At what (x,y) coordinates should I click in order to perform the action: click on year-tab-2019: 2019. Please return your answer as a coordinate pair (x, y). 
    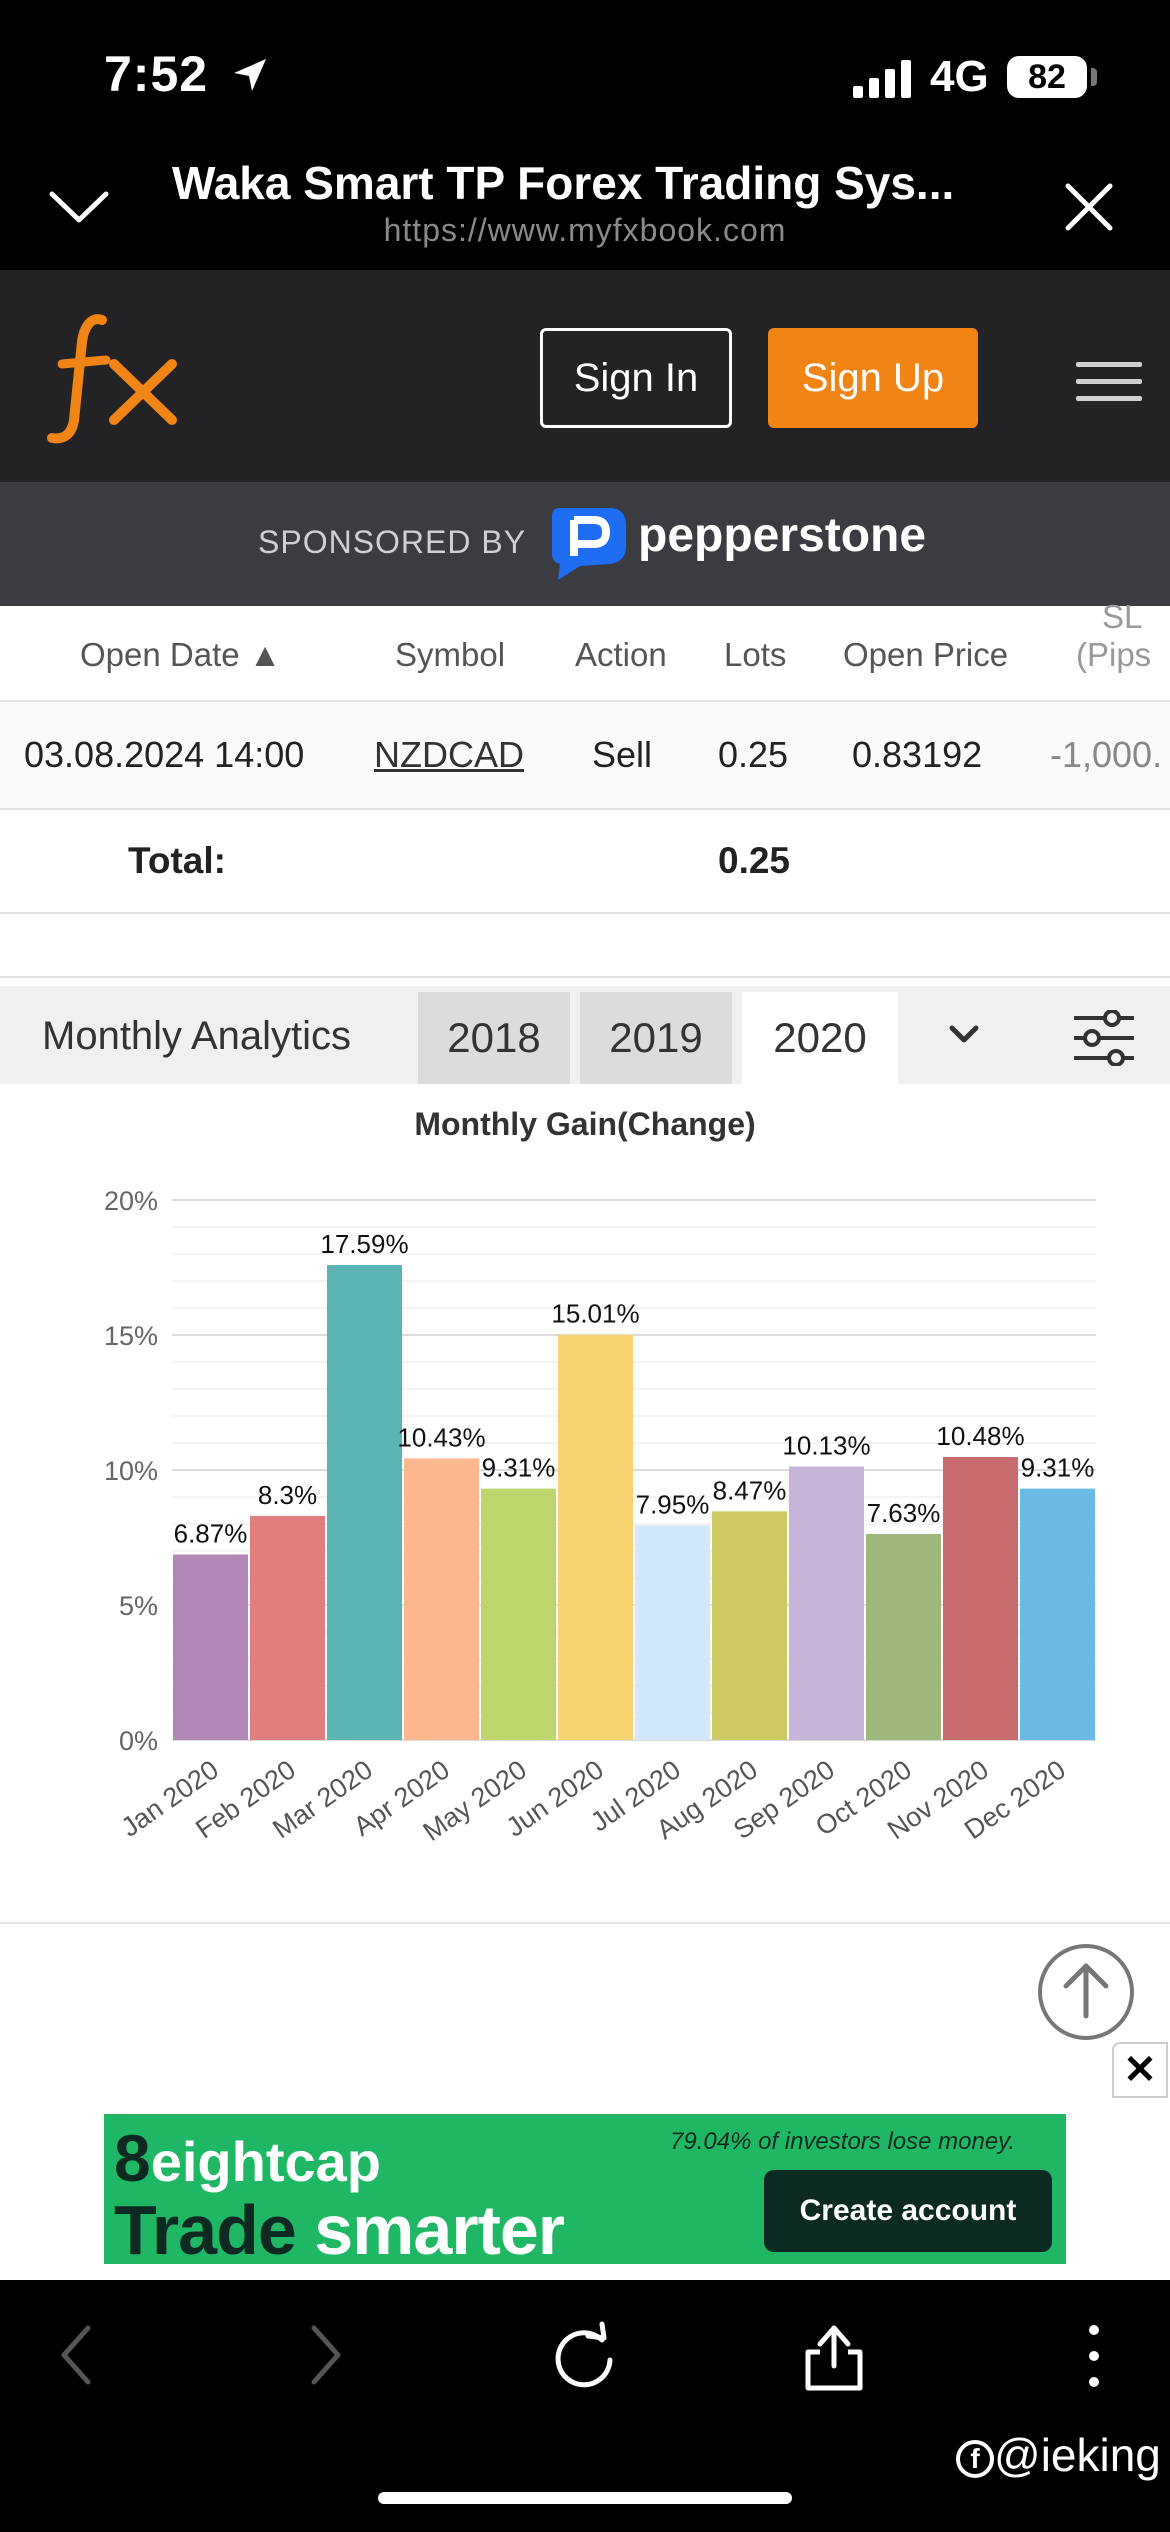
    Looking at the image, I should click on (656, 1038).